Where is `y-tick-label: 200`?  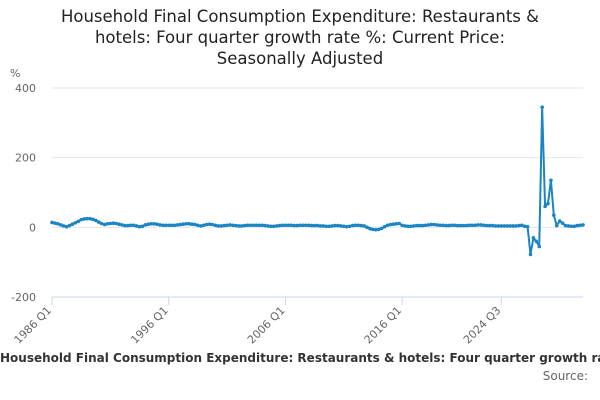
y-tick-label: 200 is located at coordinates (25, 158).